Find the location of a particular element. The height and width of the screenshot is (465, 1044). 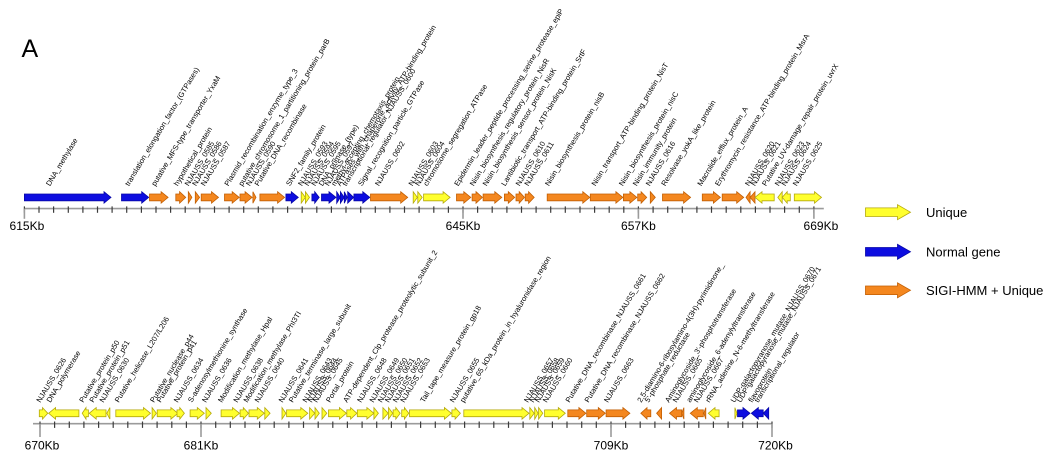

svg-text: 709Kb is located at coordinates (611, 446).